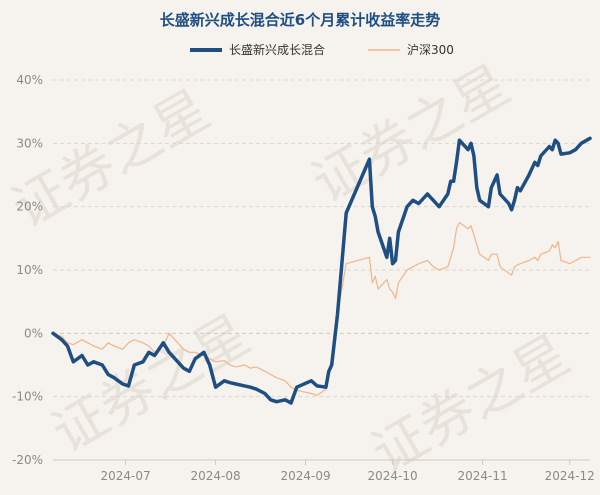  What do you see at coordinates (27, 460) in the screenshot?
I see `y-tick-label: -20%` at bounding box center [27, 460].